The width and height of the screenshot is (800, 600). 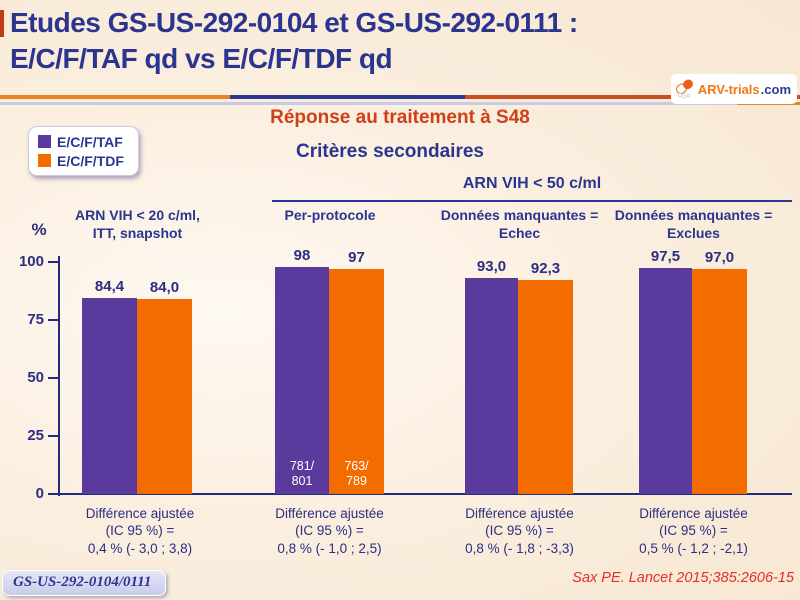 I want to click on legend-item-tdf: E/C/F/TDF, so click(x=88, y=160).